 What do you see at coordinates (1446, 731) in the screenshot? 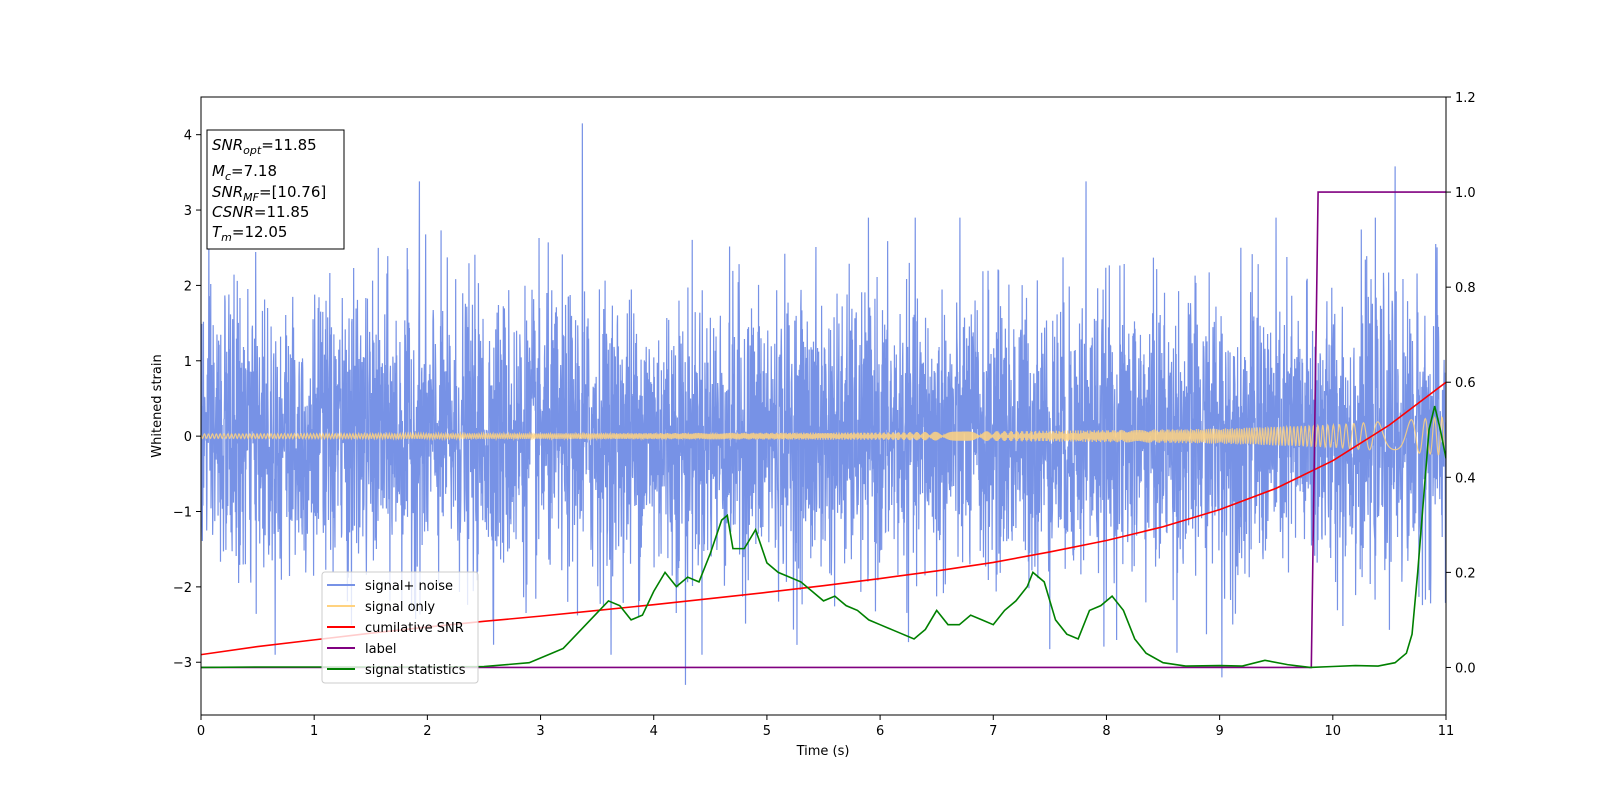
I see `x-tick-label: 11` at bounding box center [1446, 731].